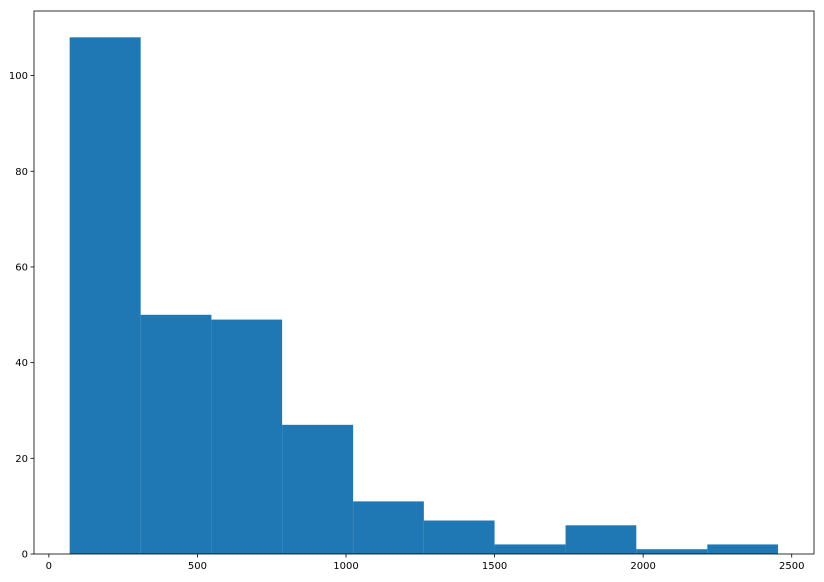 This screenshot has height=582, width=824. Describe the element at coordinates (791, 566) in the screenshot. I see `x-tick-label: 2500` at that location.